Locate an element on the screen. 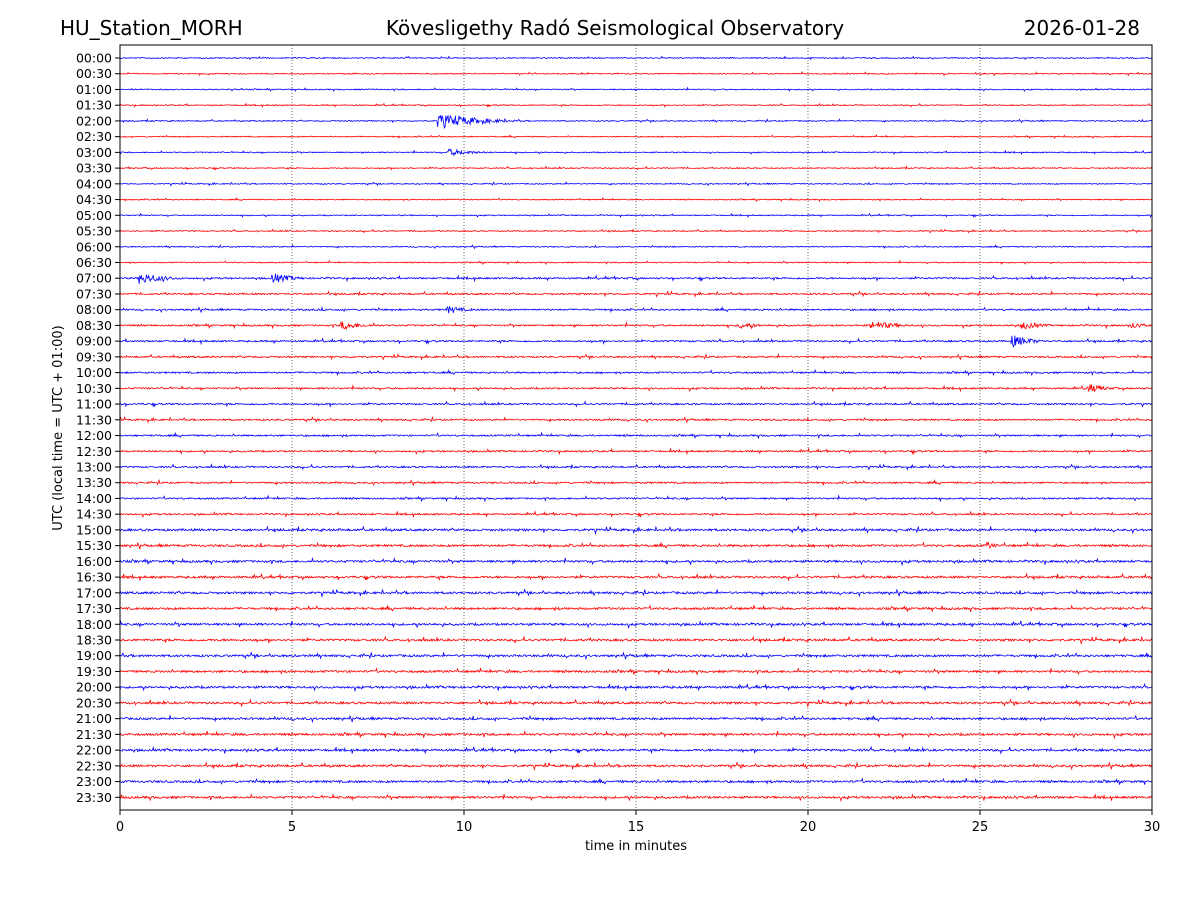  y-tick-label: 03:00 is located at coordinates (94, 152).